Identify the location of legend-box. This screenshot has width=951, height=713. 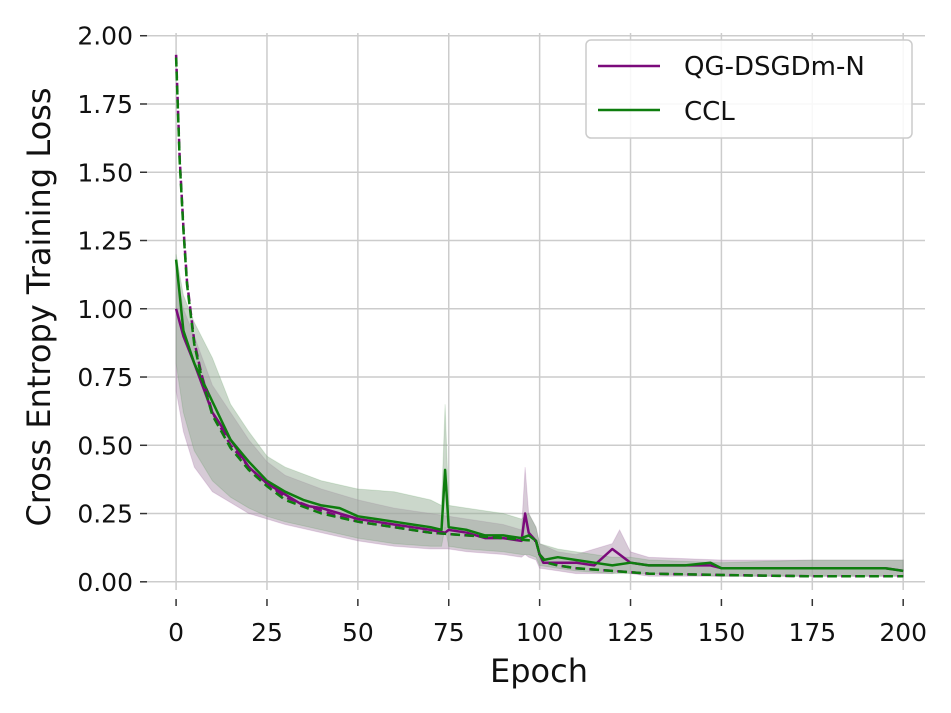
(749, 89).